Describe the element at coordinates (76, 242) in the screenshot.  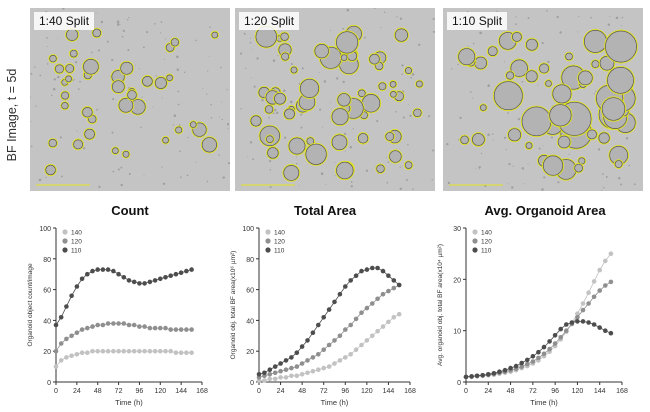
I see `legend-label: 120` at that location.